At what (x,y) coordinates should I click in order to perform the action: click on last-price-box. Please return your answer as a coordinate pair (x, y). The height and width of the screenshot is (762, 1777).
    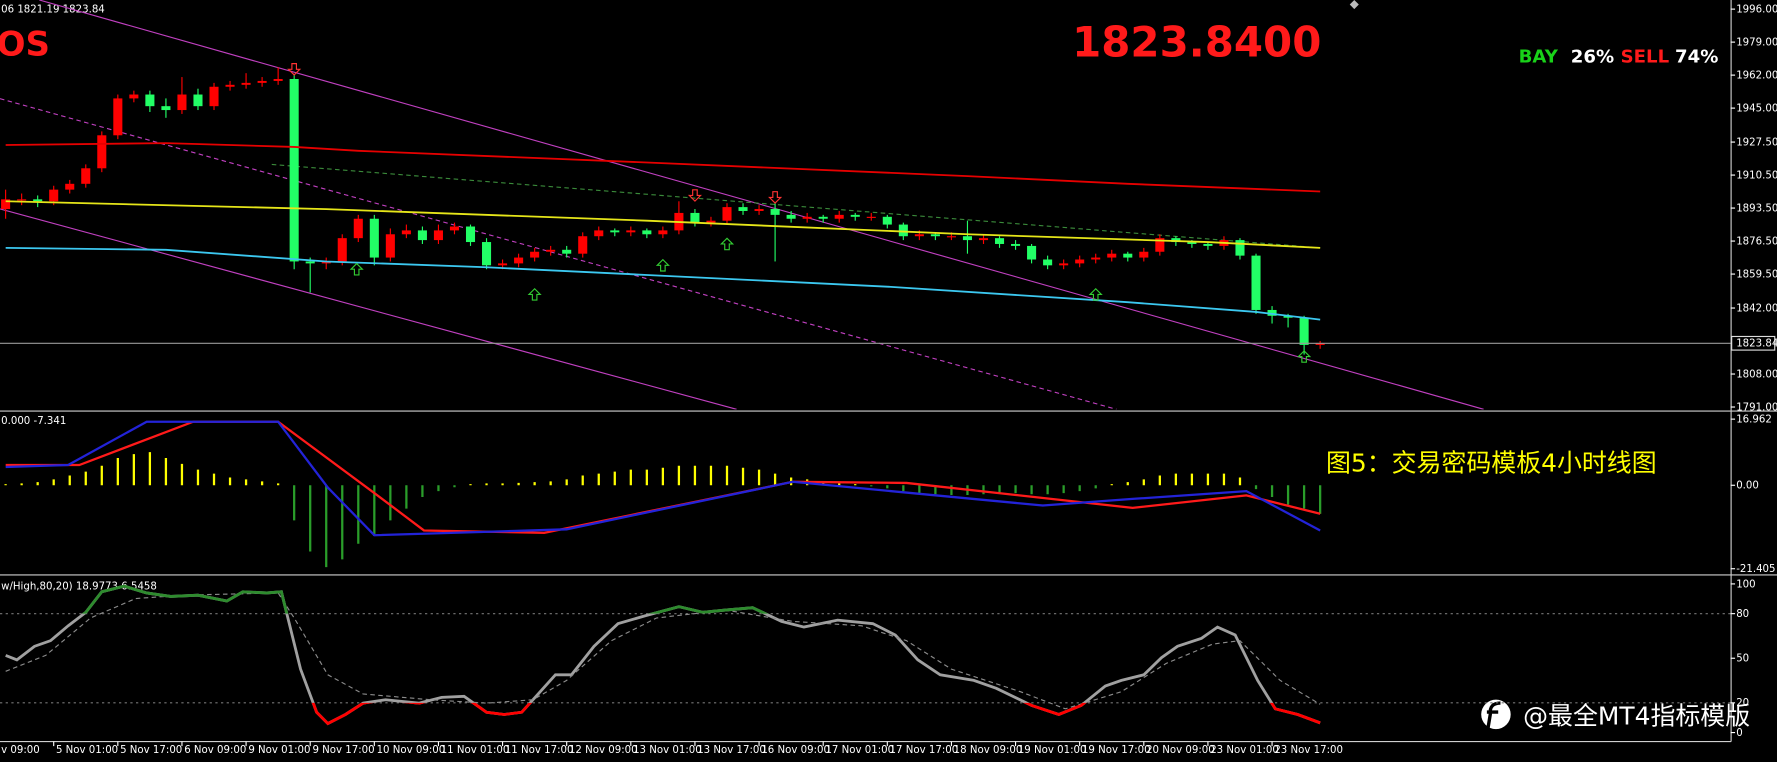
    Looking at the image, I should click on (1753, 343).